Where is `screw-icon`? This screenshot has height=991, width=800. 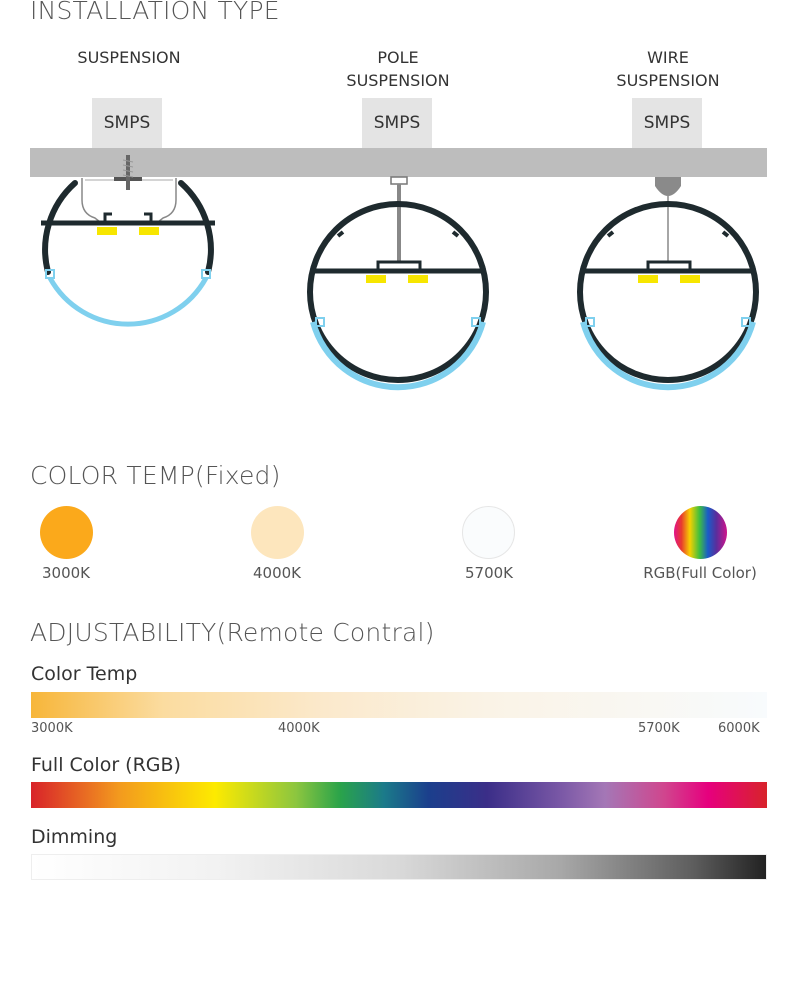 screw-icon is located at coordinates (128, 172).